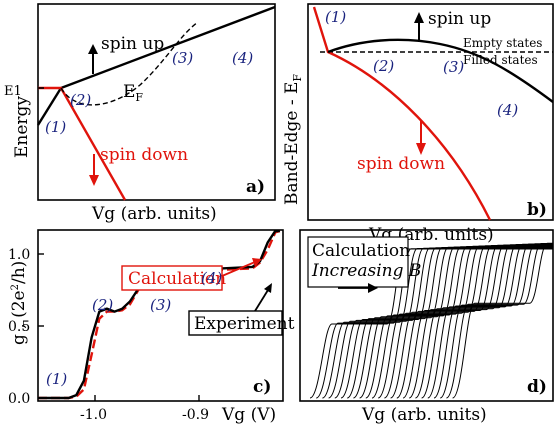 This screenshot has width=558, height=427. What do you see at coordinates (19, 399) in the screenshot?
I see `panel-c-ytick-0: 0.0` at bounding box center [19, 399].